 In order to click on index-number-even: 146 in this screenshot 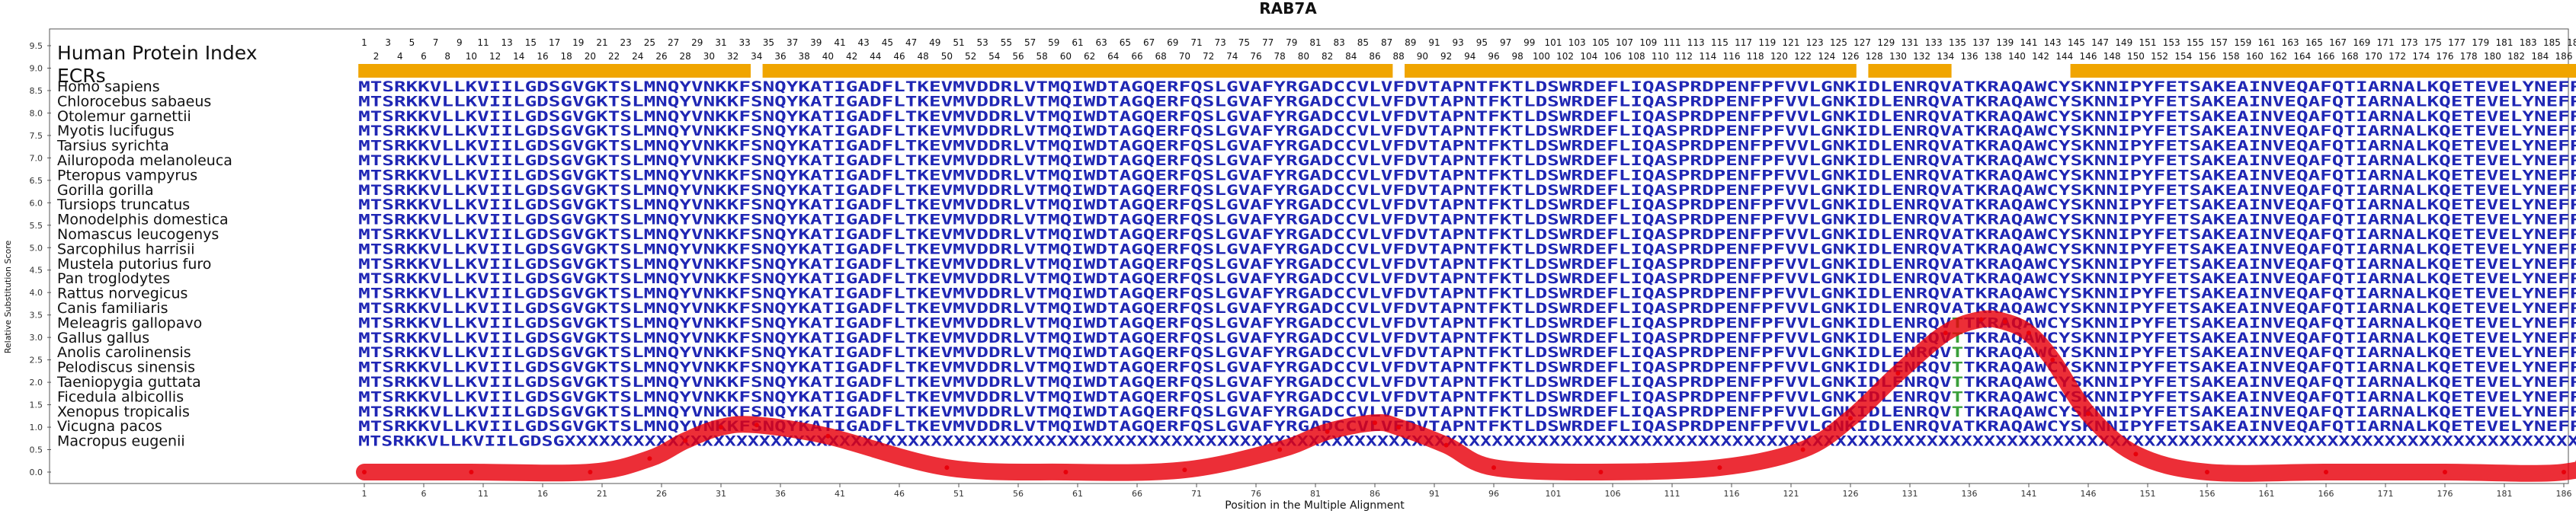, I will do `click(2088, 56)`.